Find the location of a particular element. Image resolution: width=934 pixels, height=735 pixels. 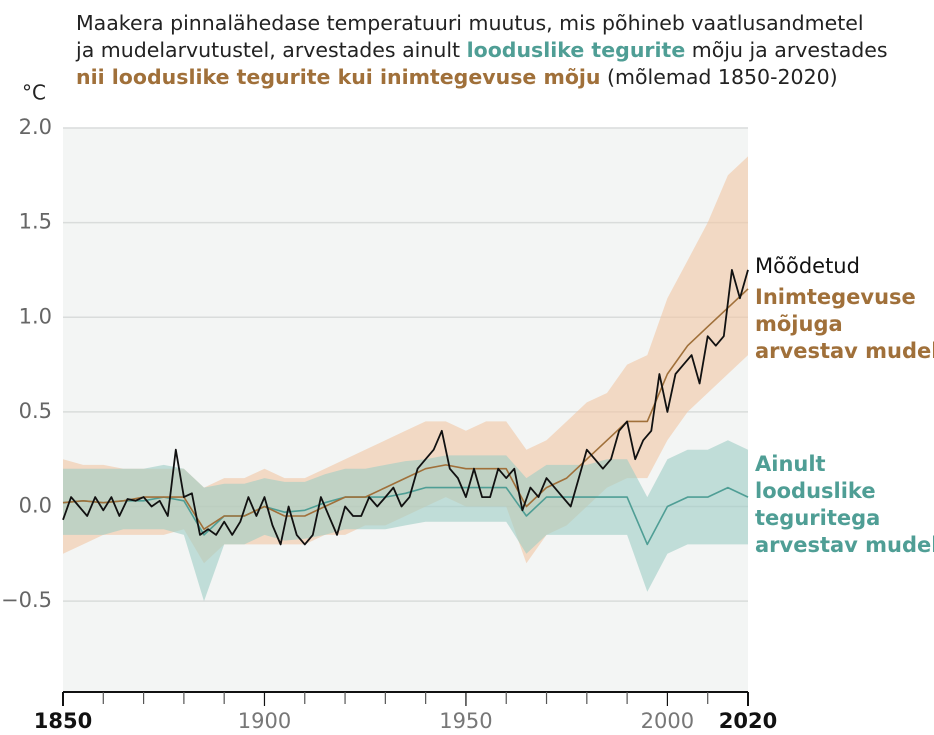

y-tick-label: −0.5 is located at coordinates (26, 600).